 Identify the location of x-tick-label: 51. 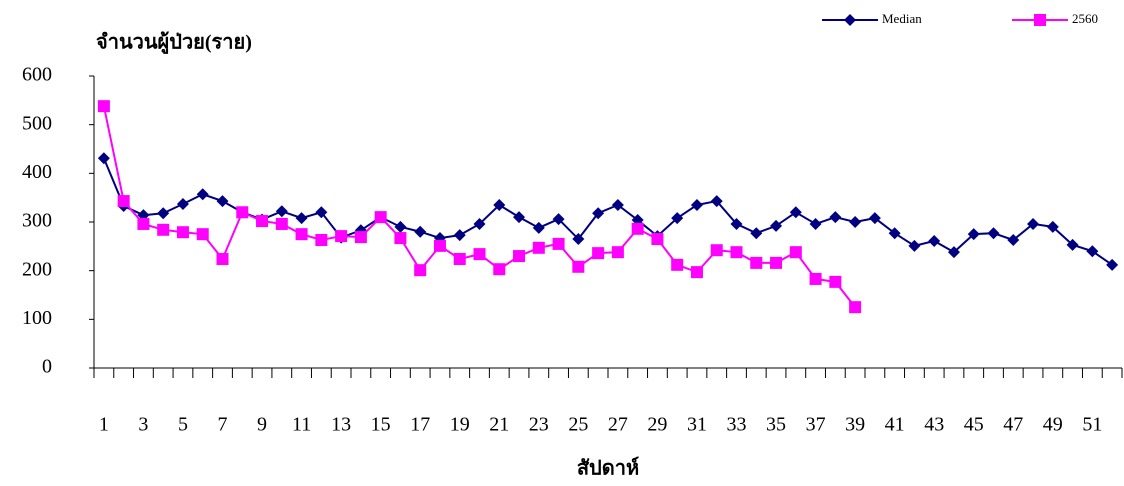
(1092, 425).